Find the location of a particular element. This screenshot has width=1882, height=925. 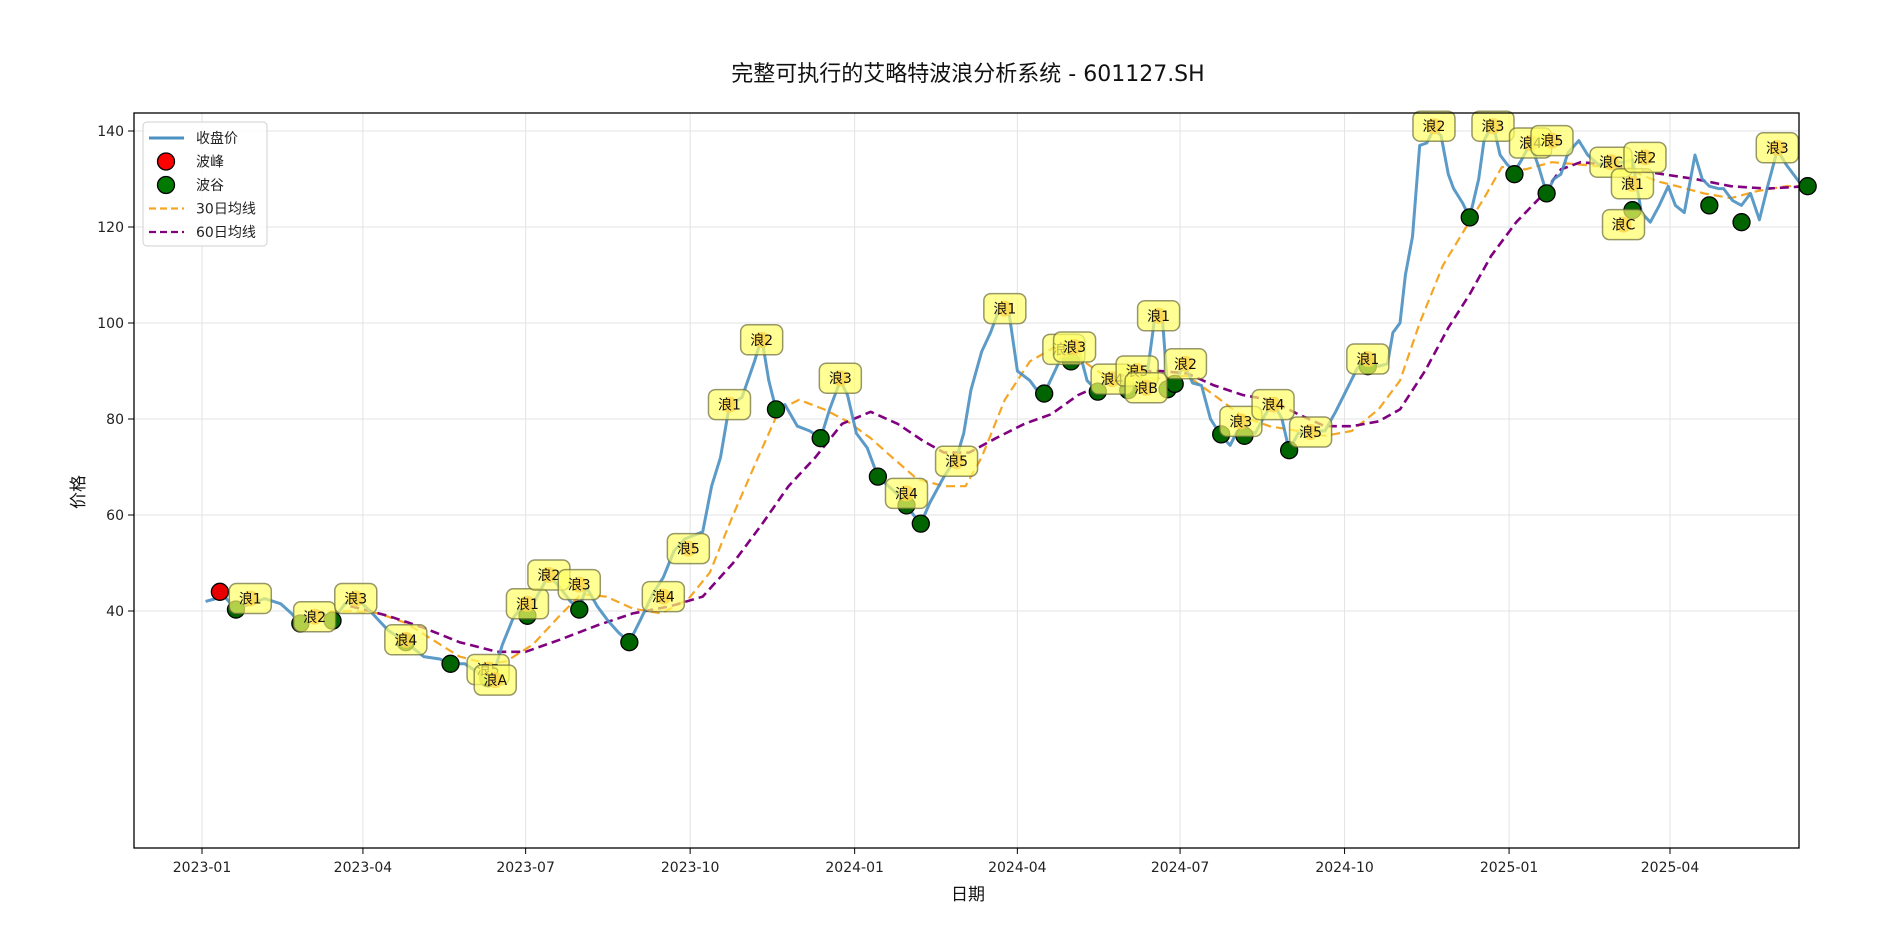

wave-label: 浪B is located at coordinates (1146, 388).